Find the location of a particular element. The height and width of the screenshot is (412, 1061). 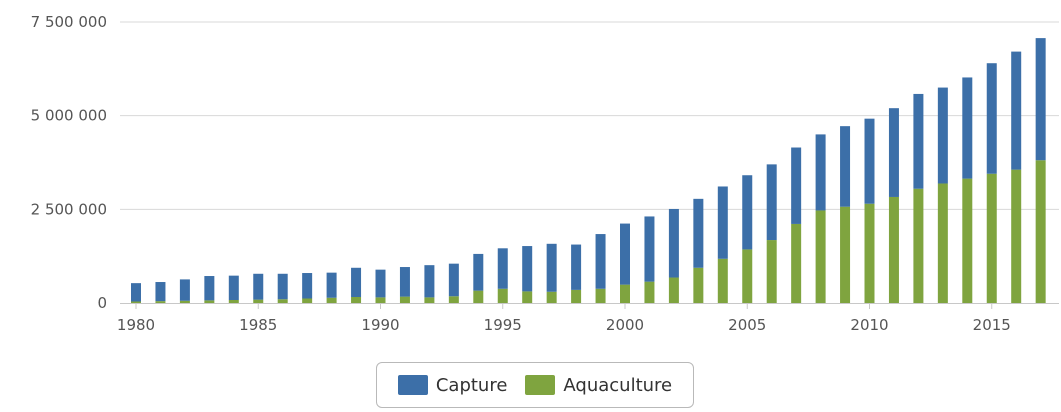

bar-capture-1985 is located at coordinates (258, 286).